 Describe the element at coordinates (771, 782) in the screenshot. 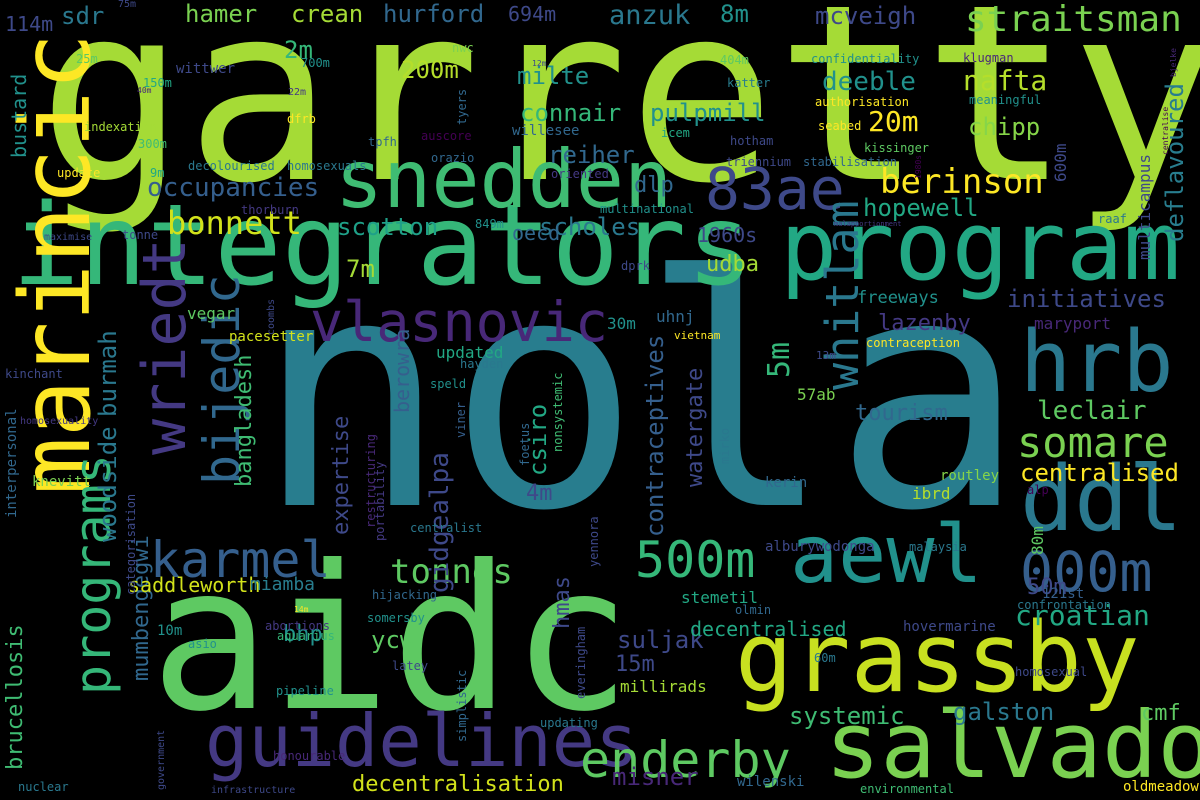

I see `word-wilenski: wilenski` at that location.